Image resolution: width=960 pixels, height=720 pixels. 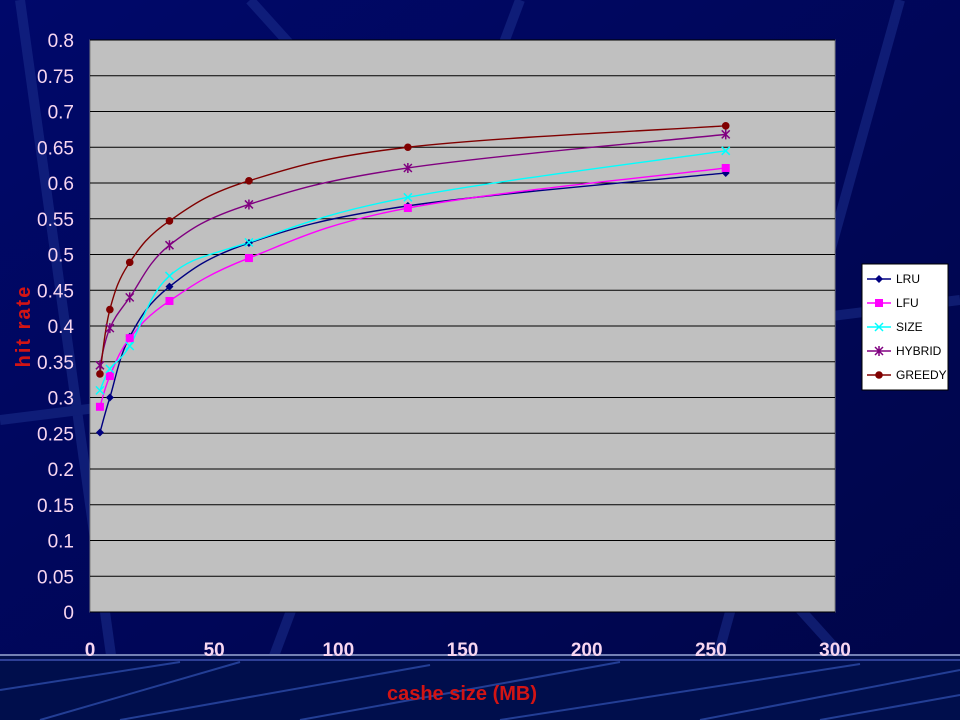 What do you see at coordinates (90, 650) in the screenshot?
I see `x-tick-label: 0` at bounding box center [90, 650].